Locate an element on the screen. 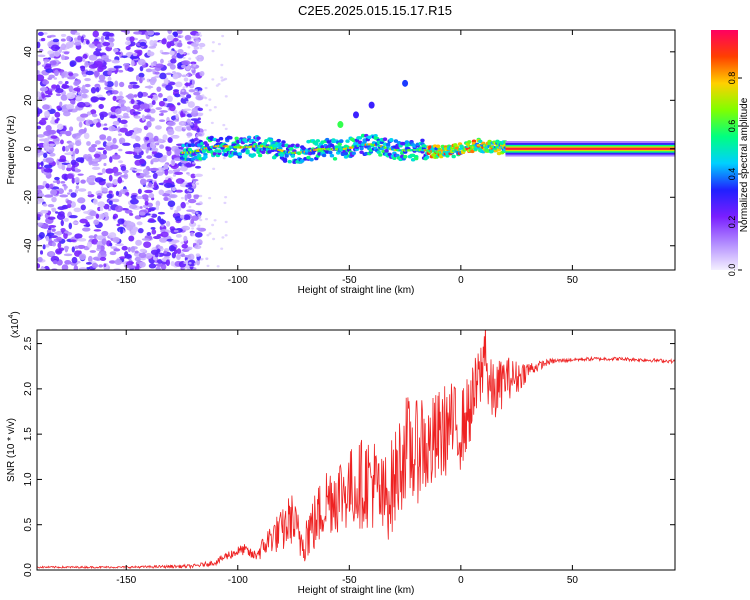  snr-y-tick-label: 0.0 is located at coordinates (28, 570).